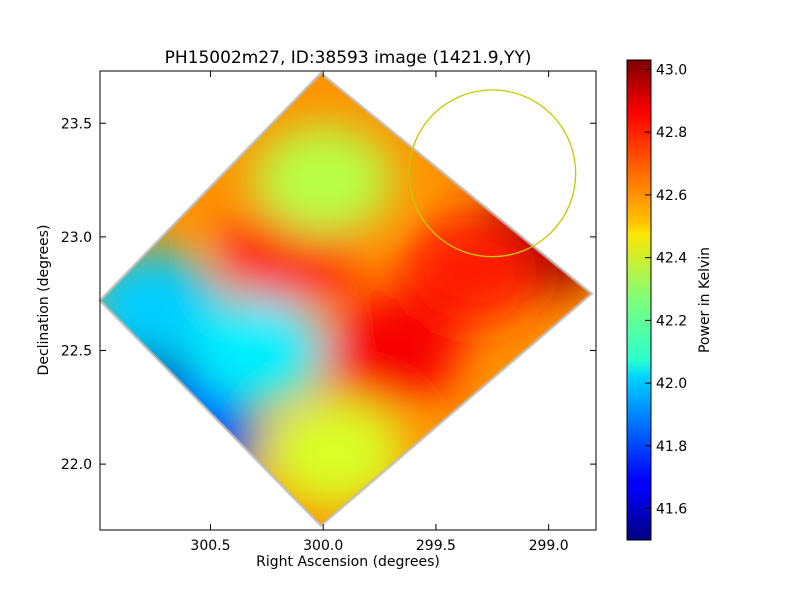 Image resolution: width=800 pixels, height=600 pixels. Describe the element at coordinates (323, 546) in the screenshot. I see `x-tick-label: 300.0` at that location.